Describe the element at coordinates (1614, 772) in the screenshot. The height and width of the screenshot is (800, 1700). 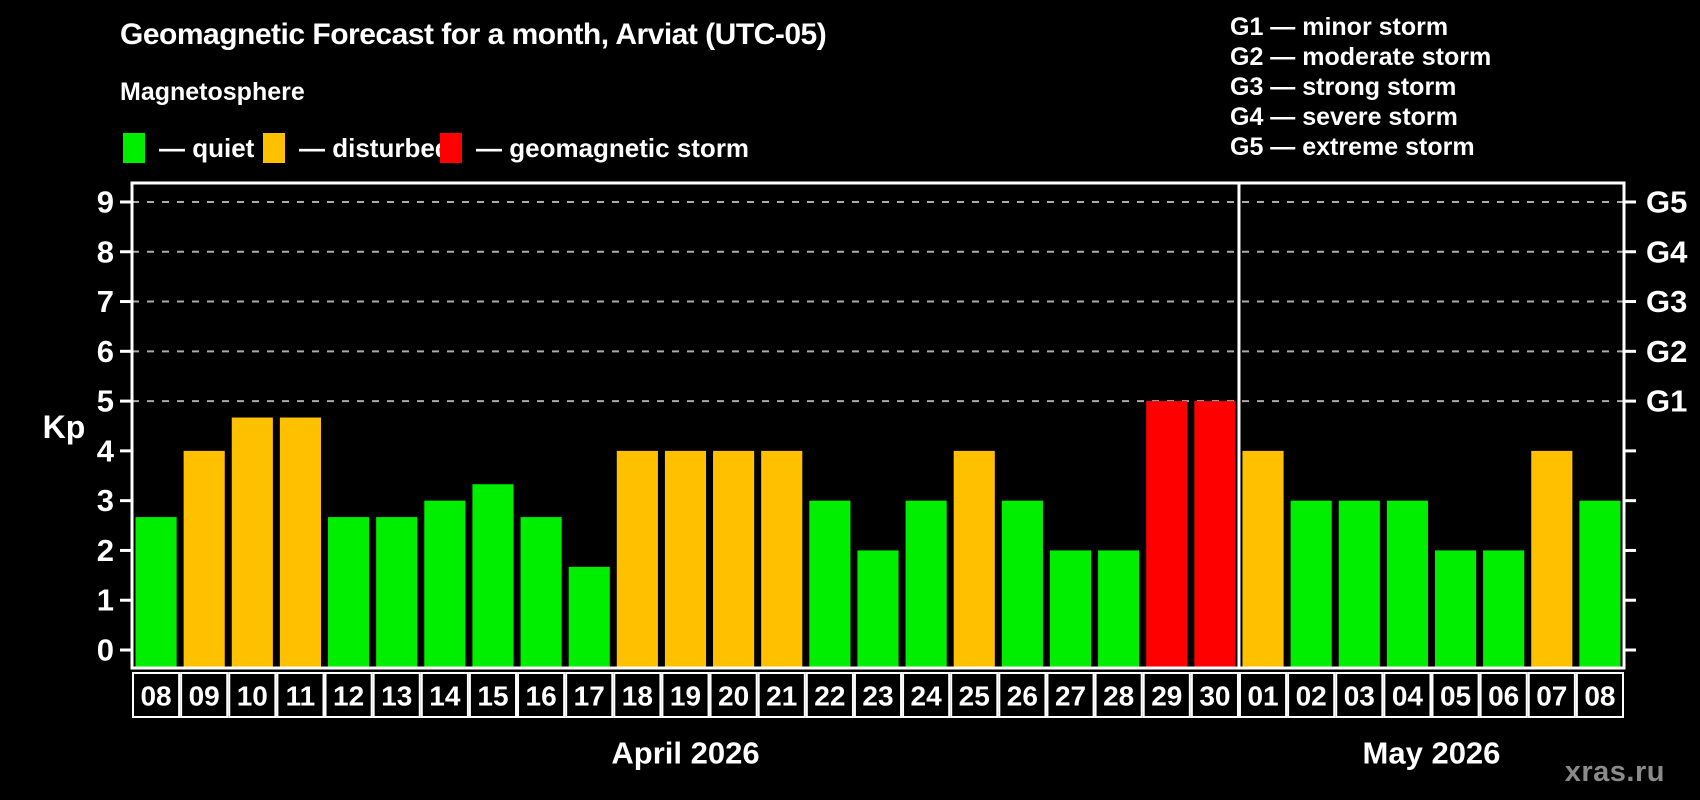
I see `watermark: xras.ru` at that location.